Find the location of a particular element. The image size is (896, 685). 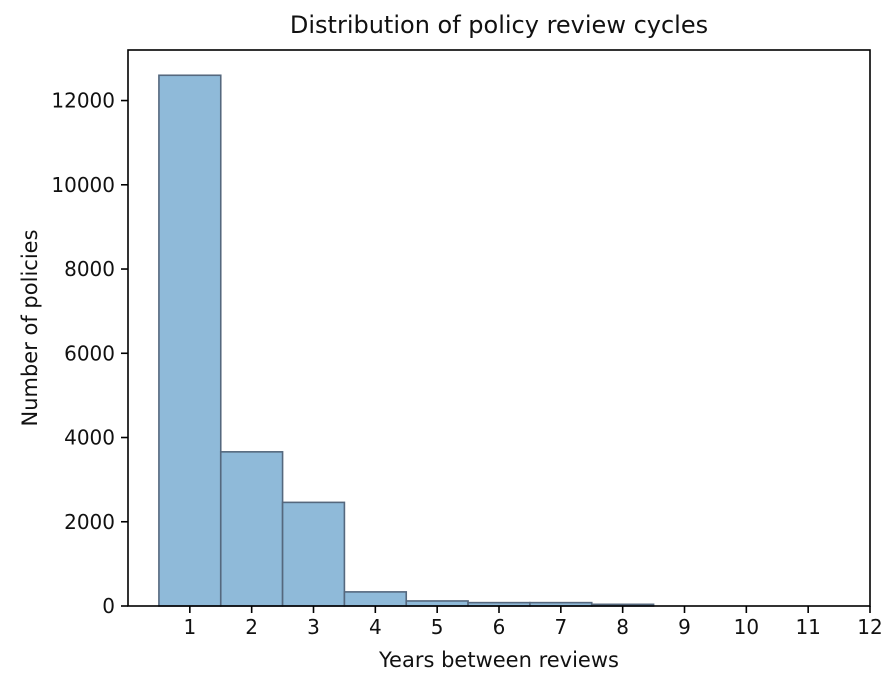

y-tick-label: 10000 is located at coordinates (83, 185).